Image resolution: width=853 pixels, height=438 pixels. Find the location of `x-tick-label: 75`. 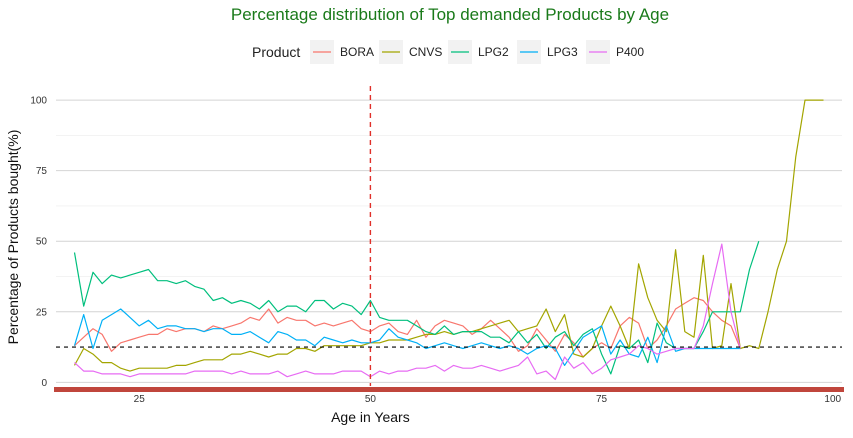

x-tick-label: 75 is located at coordinates (602, 399).